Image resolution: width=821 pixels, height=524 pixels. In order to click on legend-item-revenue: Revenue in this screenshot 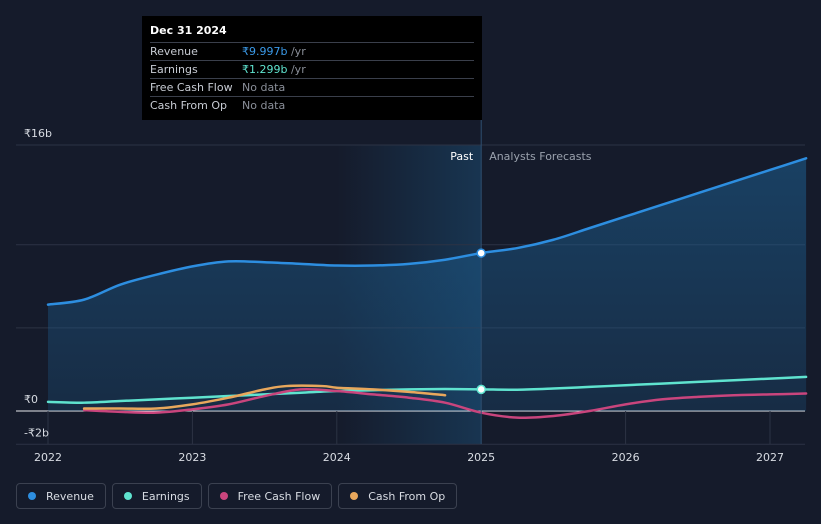, I will do `click(61, 496)`.